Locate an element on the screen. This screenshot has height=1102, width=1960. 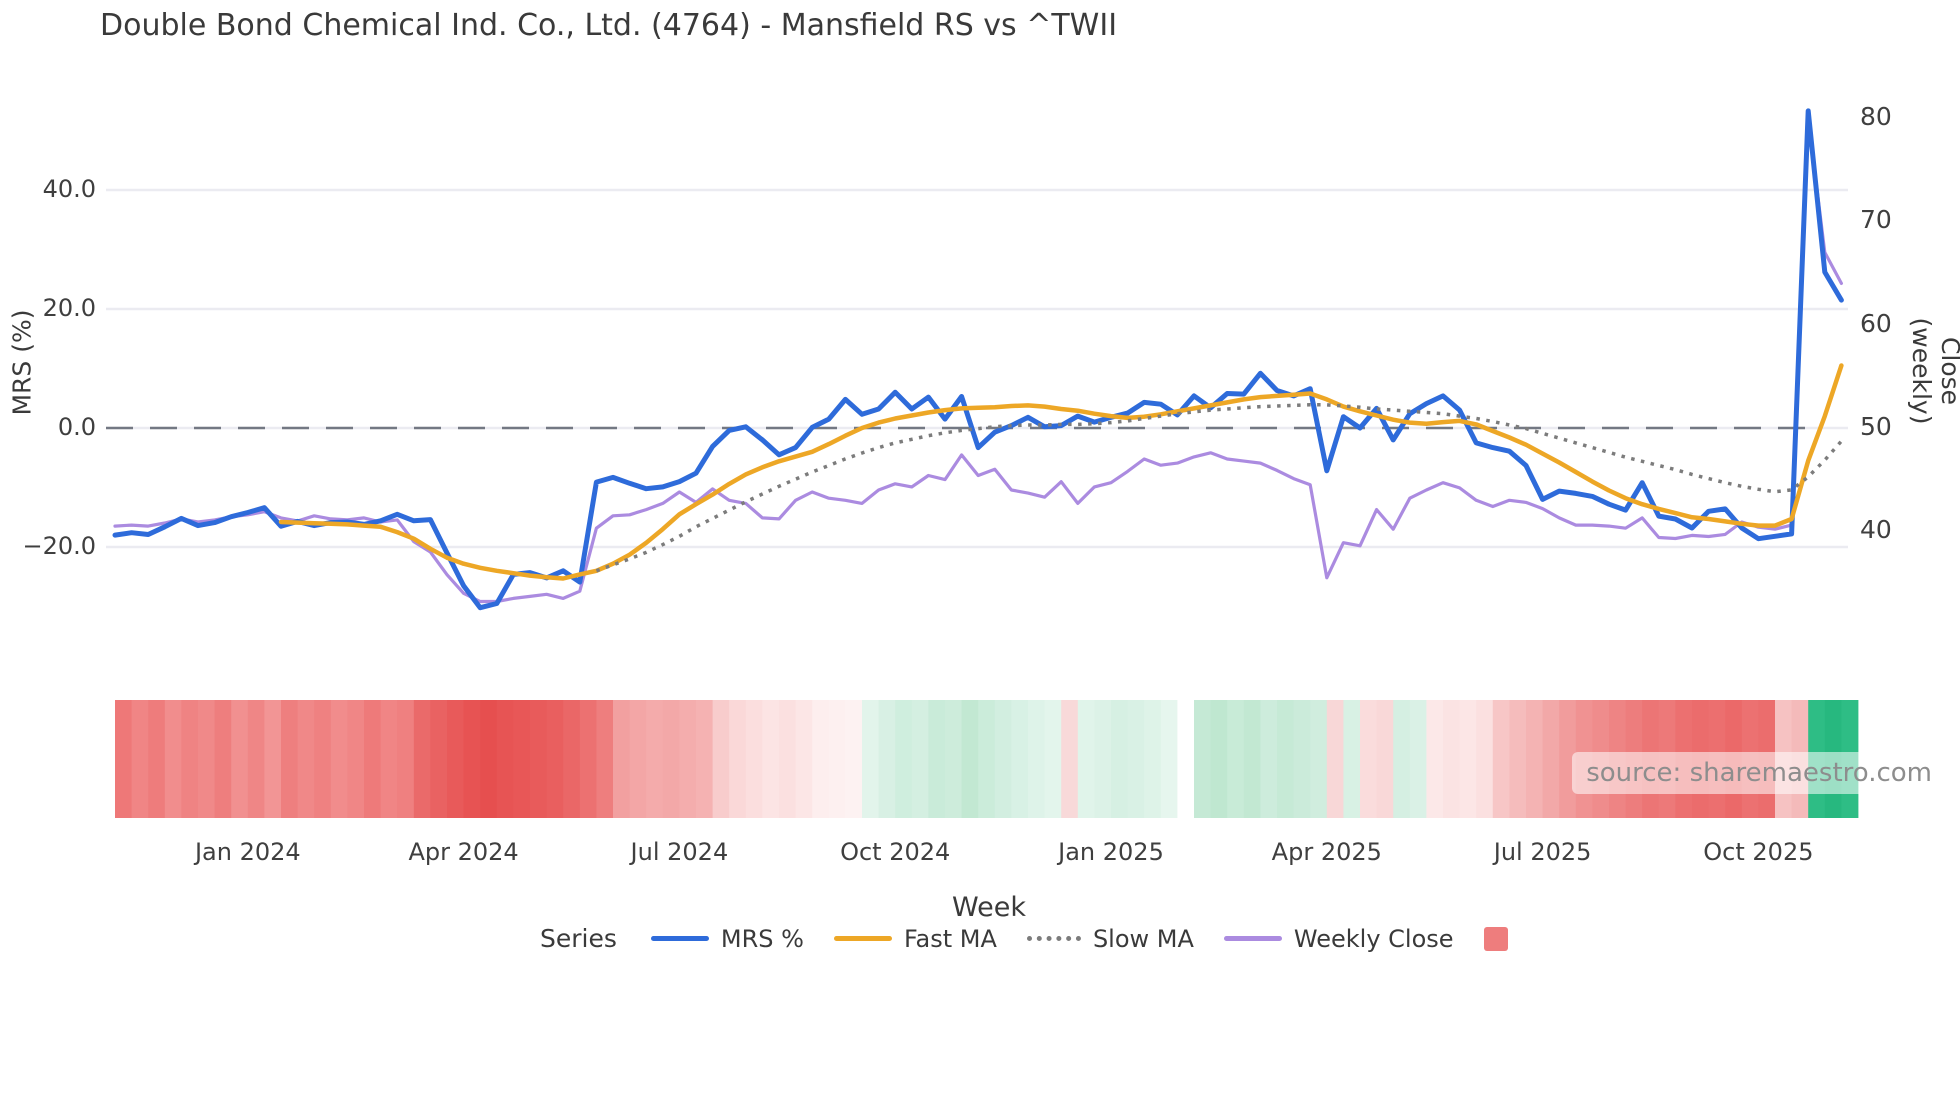
legend-dotted-line-swatch is located at coordinates (1053, 938).